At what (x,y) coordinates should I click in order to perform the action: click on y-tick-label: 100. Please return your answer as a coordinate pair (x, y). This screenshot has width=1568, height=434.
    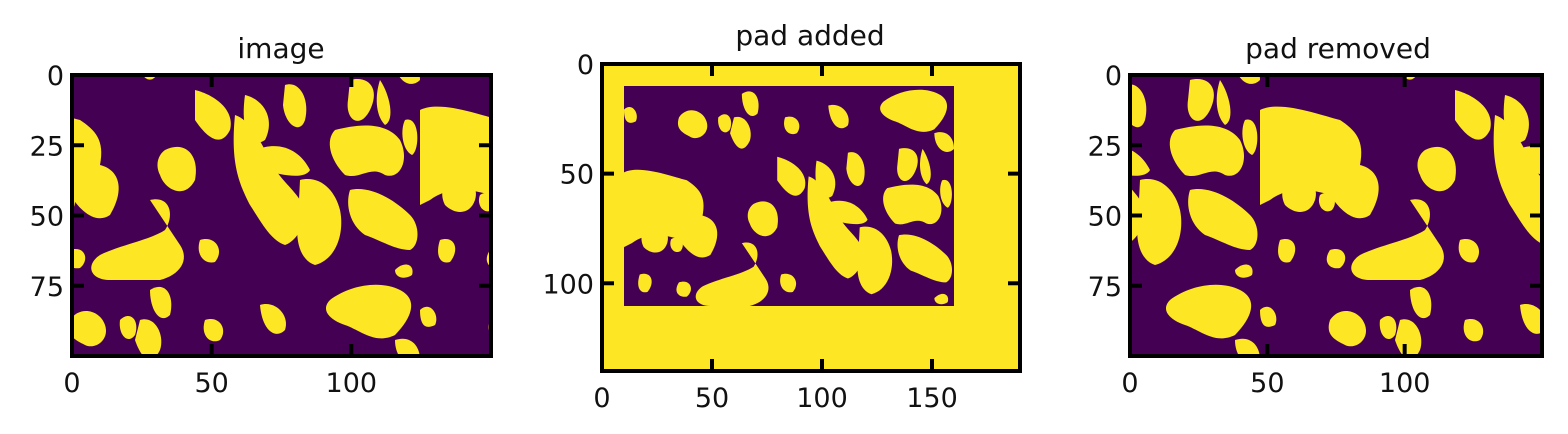
    Looking at the image, I should click on (568, 284).